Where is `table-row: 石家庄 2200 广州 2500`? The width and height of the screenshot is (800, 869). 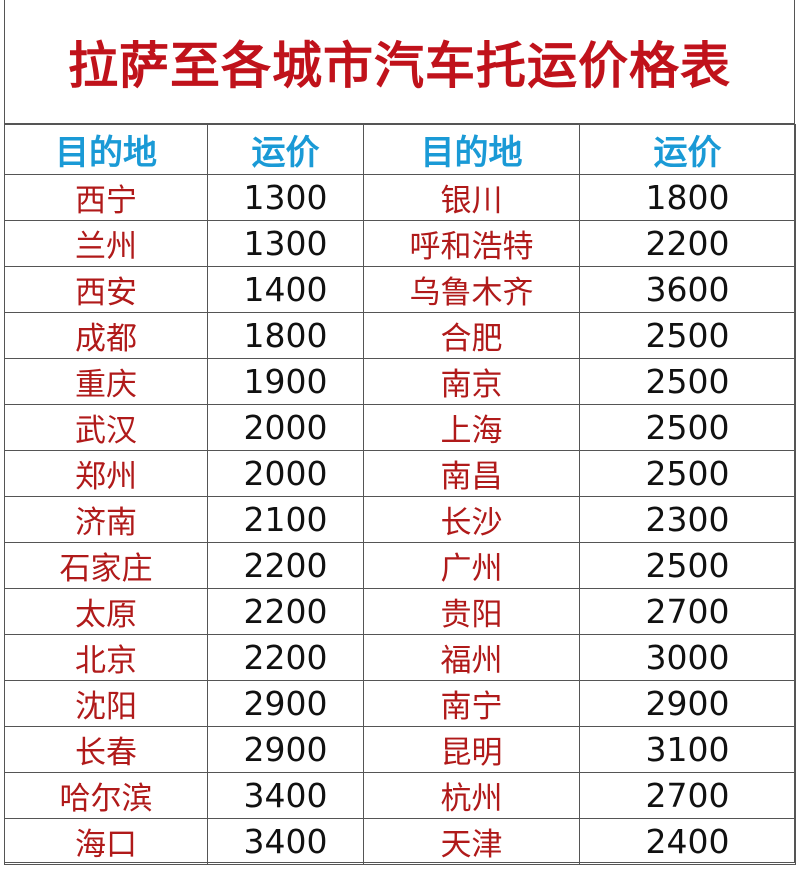 table-row: 石家庄 2200 广州 2500 is located at coordinates (400, 565).